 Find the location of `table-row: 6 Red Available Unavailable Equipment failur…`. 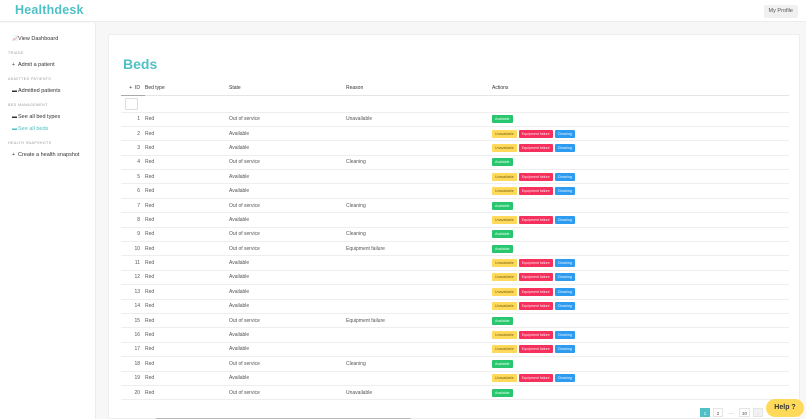

table-row: 6 Red Available Unavailable Equipment failur… is located at coordinates (455, 191).